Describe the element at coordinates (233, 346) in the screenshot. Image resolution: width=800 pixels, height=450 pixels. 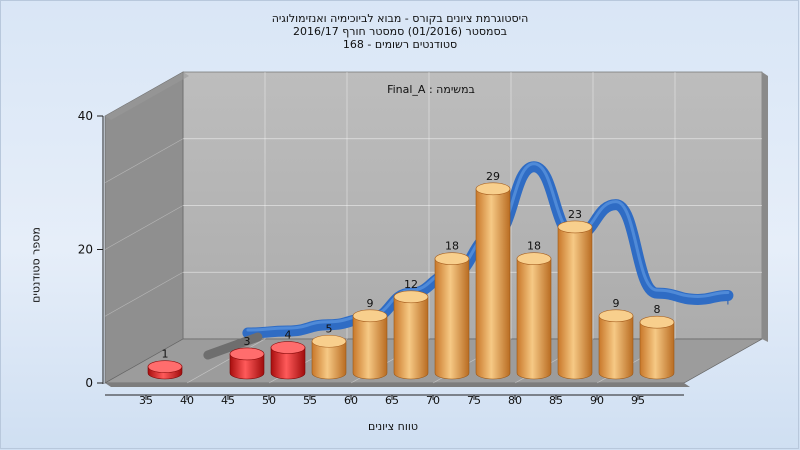
I see `trend-ribbon-tail` at that location.